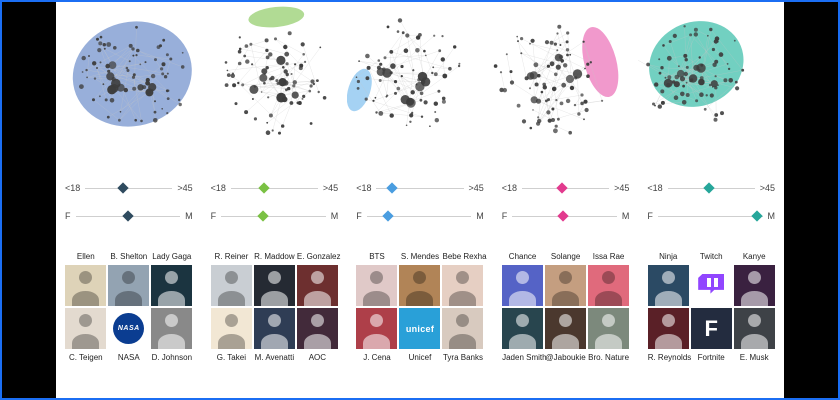 The width and height of the screenshot is (840, 400). What do you see at coordinates (463, 285) in the screenshot?
I see `avatar-bebe-rexha` at bounding box center [463, 285].